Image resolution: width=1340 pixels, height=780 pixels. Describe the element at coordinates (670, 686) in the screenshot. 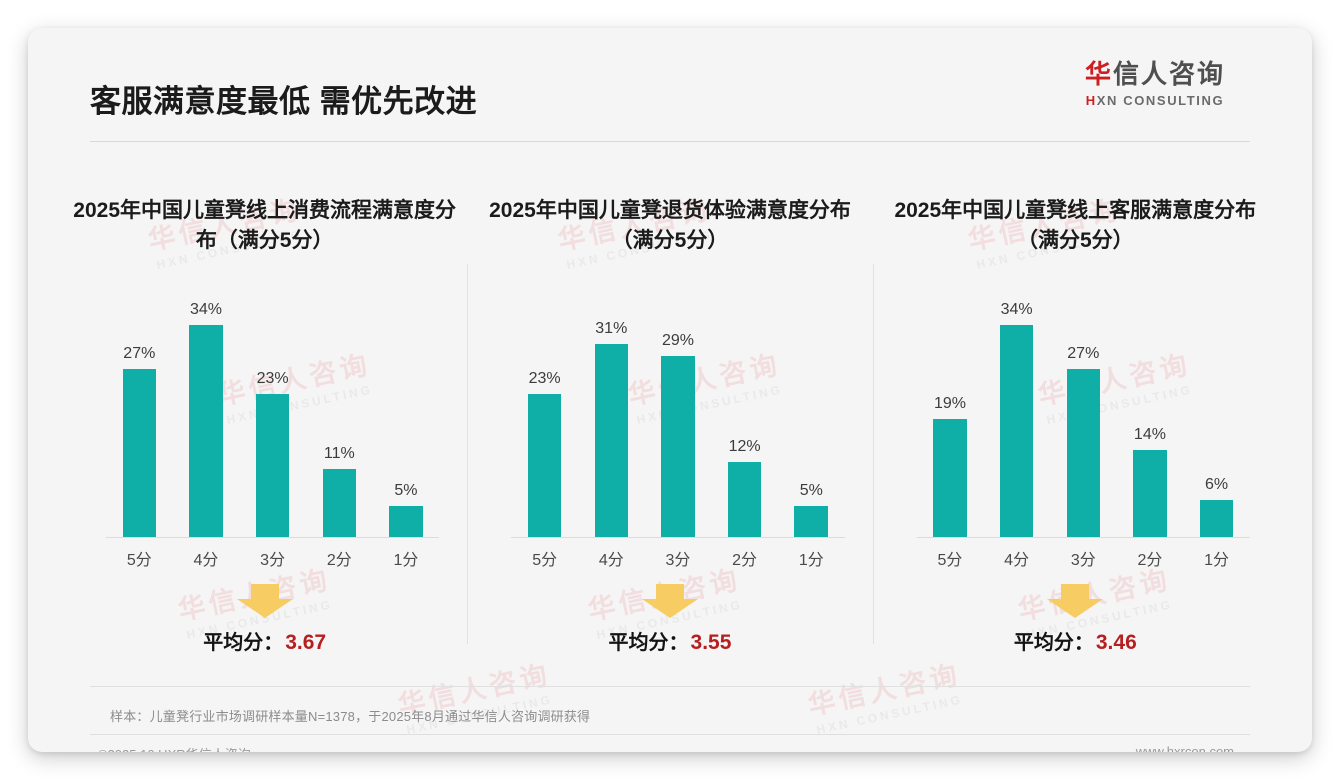

I see `footnote-divider` at that location.